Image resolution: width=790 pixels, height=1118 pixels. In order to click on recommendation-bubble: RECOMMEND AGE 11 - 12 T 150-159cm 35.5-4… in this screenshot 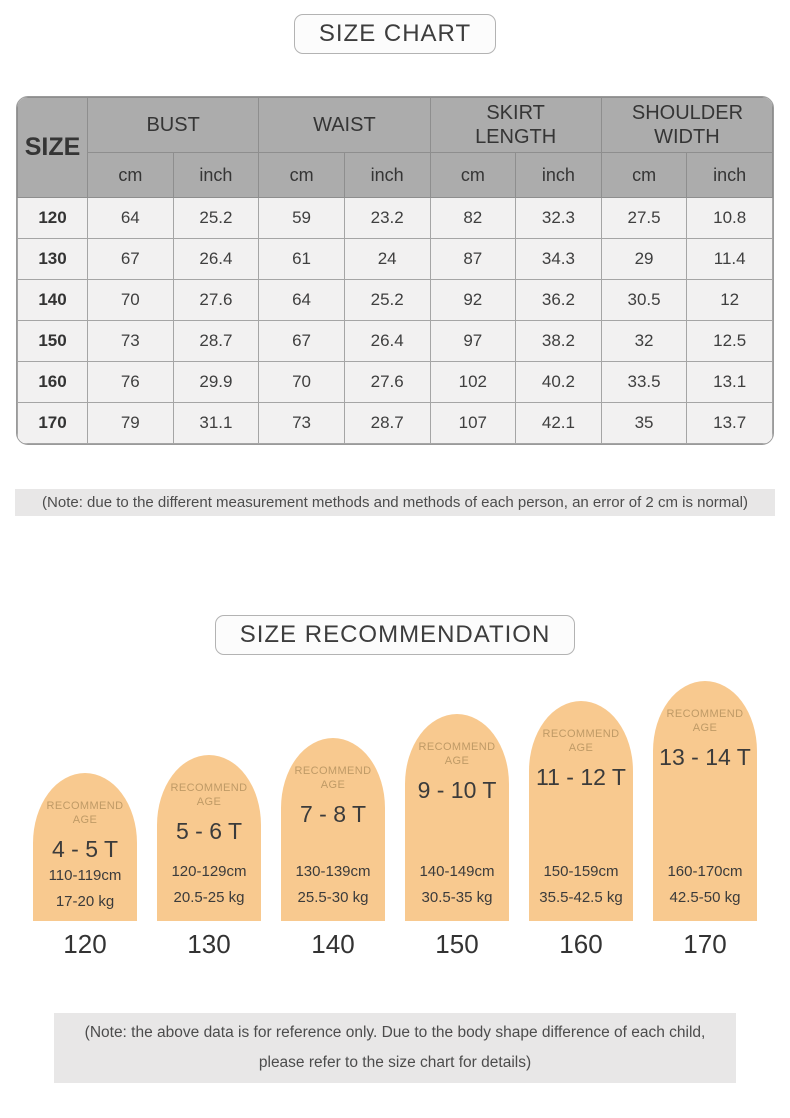, I will do `click(581, 811)`.